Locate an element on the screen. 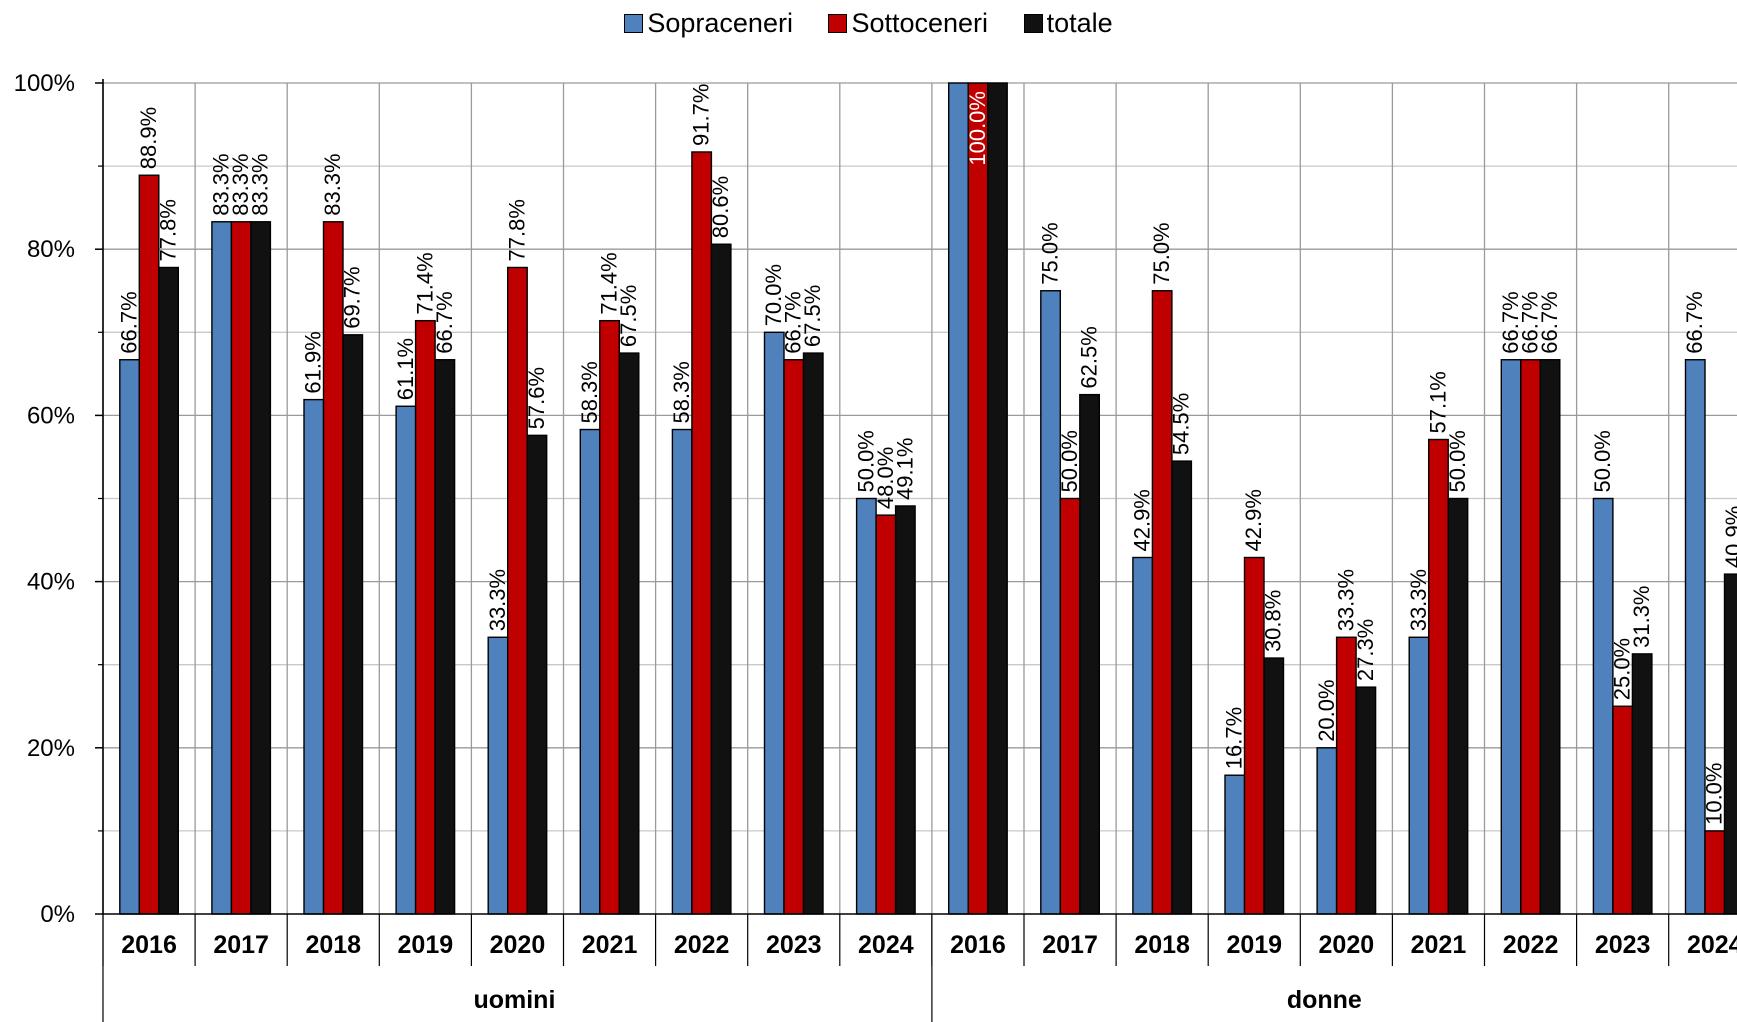 This screenshot has height=1022, width=1737. data-label-totale: 66.7% is located at coordinates (1549, 322).